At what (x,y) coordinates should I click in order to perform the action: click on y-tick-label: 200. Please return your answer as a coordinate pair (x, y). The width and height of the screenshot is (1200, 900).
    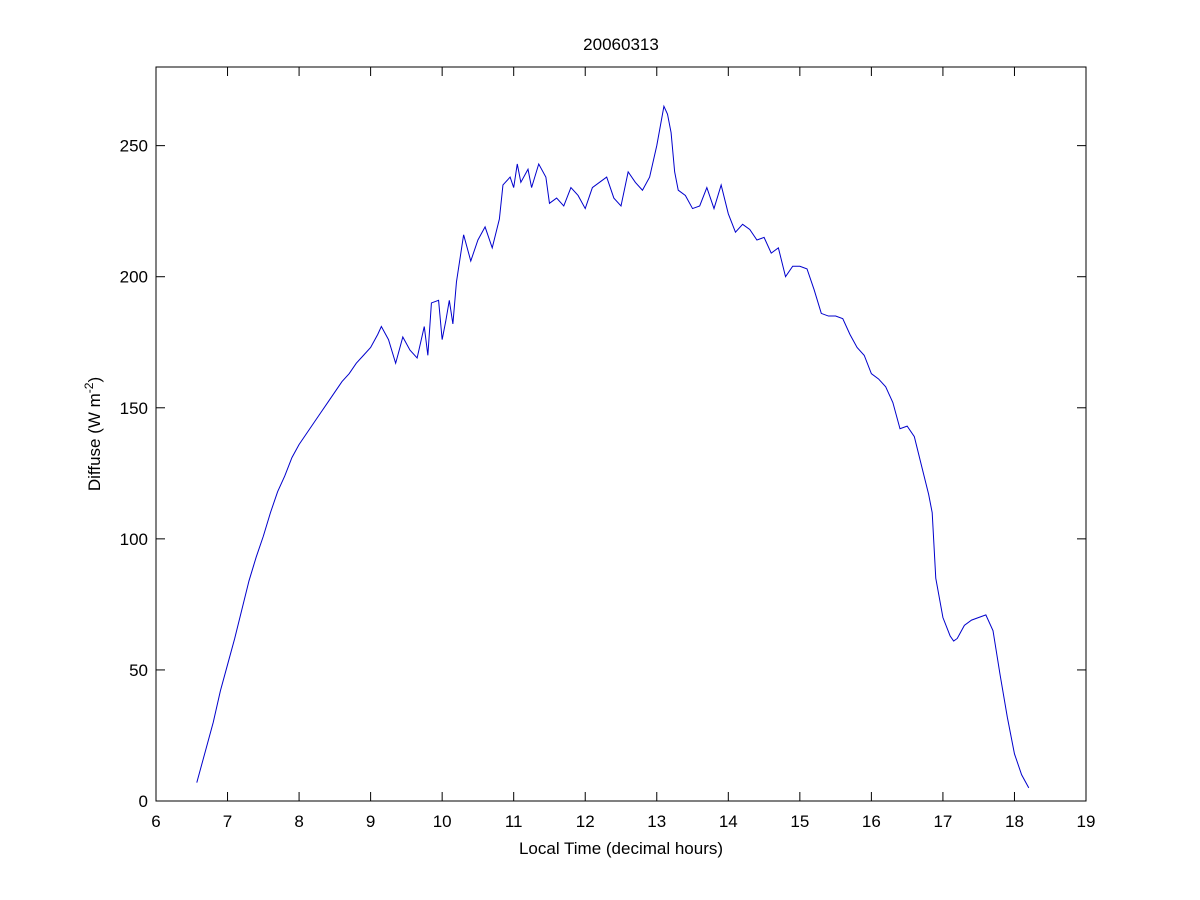
    Looking at the image, I should click on (134, 277).